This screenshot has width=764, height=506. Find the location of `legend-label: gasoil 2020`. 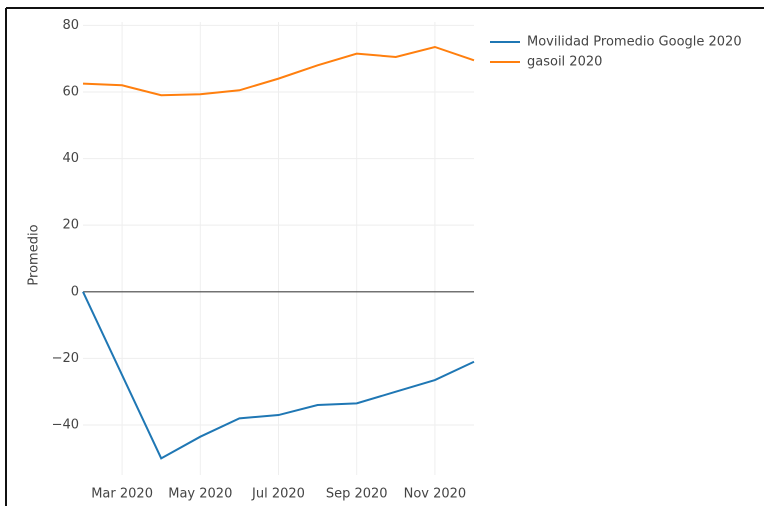

legend-label: gasoil 2020 is located at coordinates (564, 62).